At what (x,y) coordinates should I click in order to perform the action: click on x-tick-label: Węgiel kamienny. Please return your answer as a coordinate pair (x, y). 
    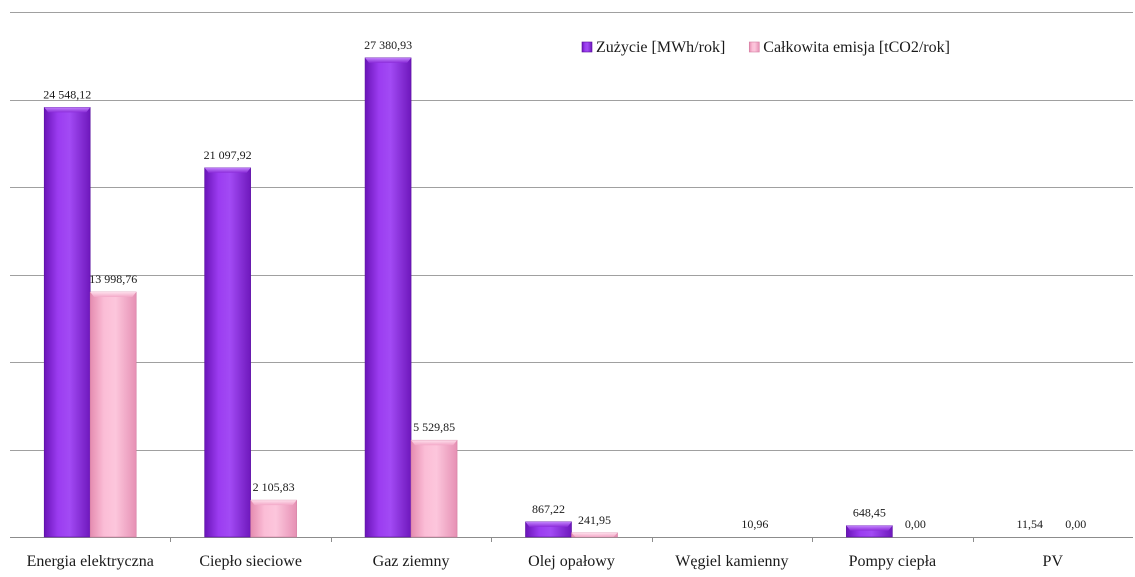
    Looking at the image, I should click on (731, 561).